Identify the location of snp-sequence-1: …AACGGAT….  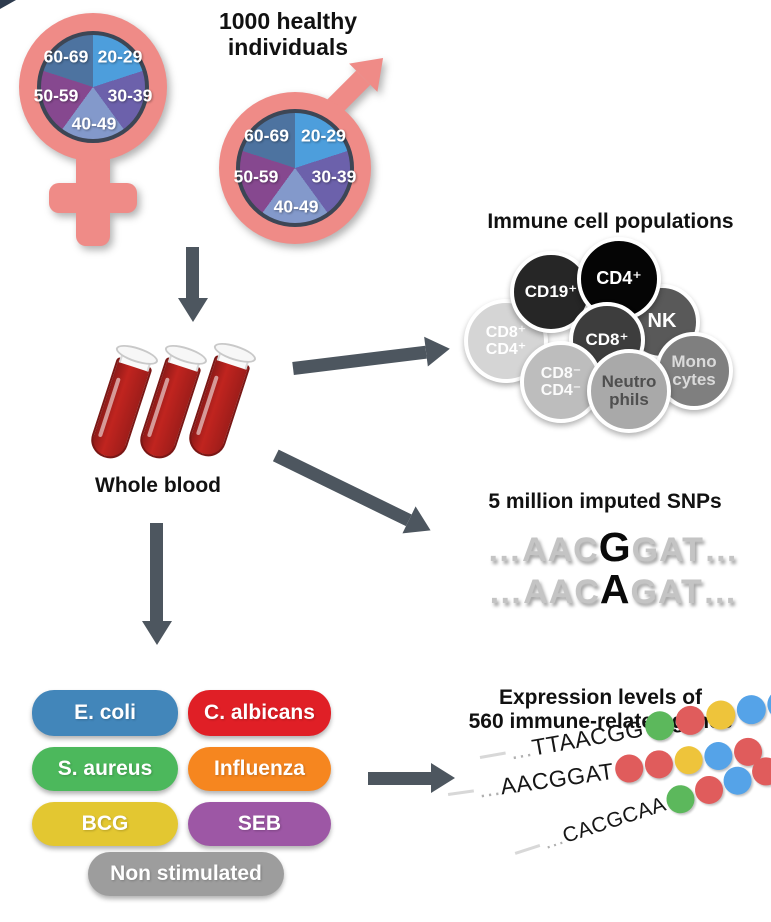
(609, 547).